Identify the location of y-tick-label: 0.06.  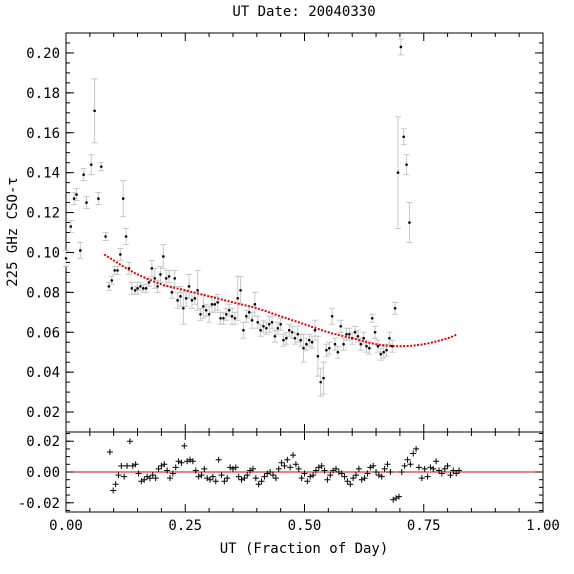
(43, 333).